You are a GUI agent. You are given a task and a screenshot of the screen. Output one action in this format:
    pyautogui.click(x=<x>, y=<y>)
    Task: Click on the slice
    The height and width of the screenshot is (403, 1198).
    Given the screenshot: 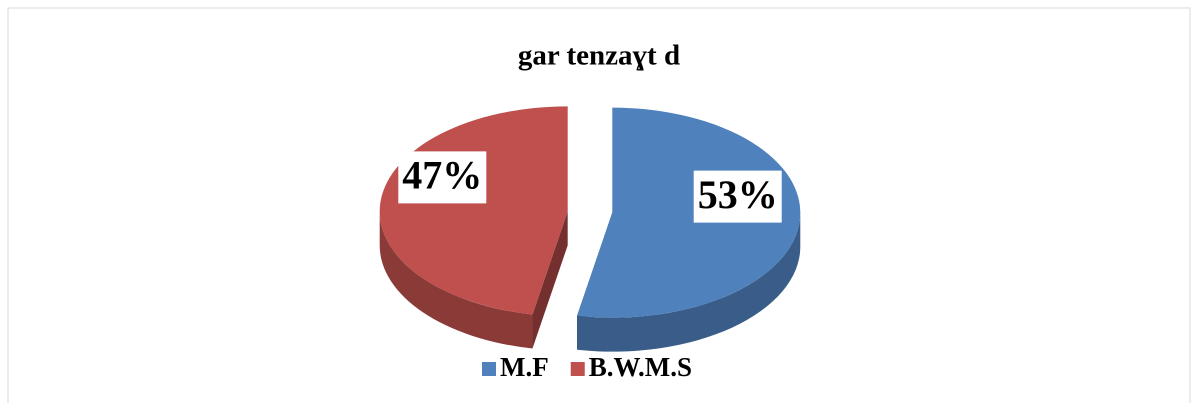 What is the action you would take?
    pyautogui.click(x=689, y=212)
    